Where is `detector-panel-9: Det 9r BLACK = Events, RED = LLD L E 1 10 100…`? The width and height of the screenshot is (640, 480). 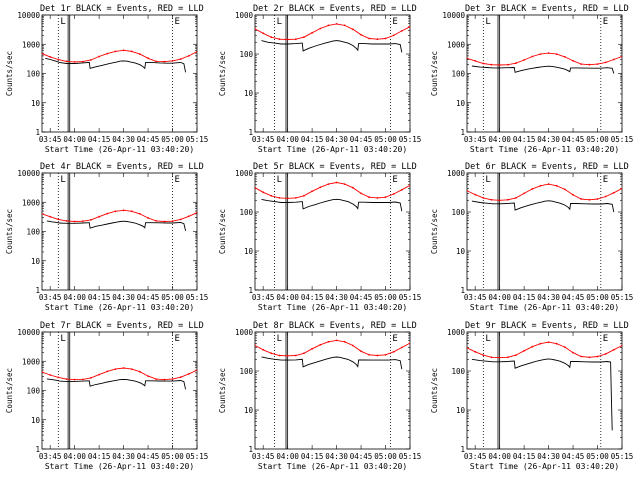 detector-panel-9: Det 9r BLACK = Events, RED = LLD L E 1 10 100… is located at coordinates (531, 396).